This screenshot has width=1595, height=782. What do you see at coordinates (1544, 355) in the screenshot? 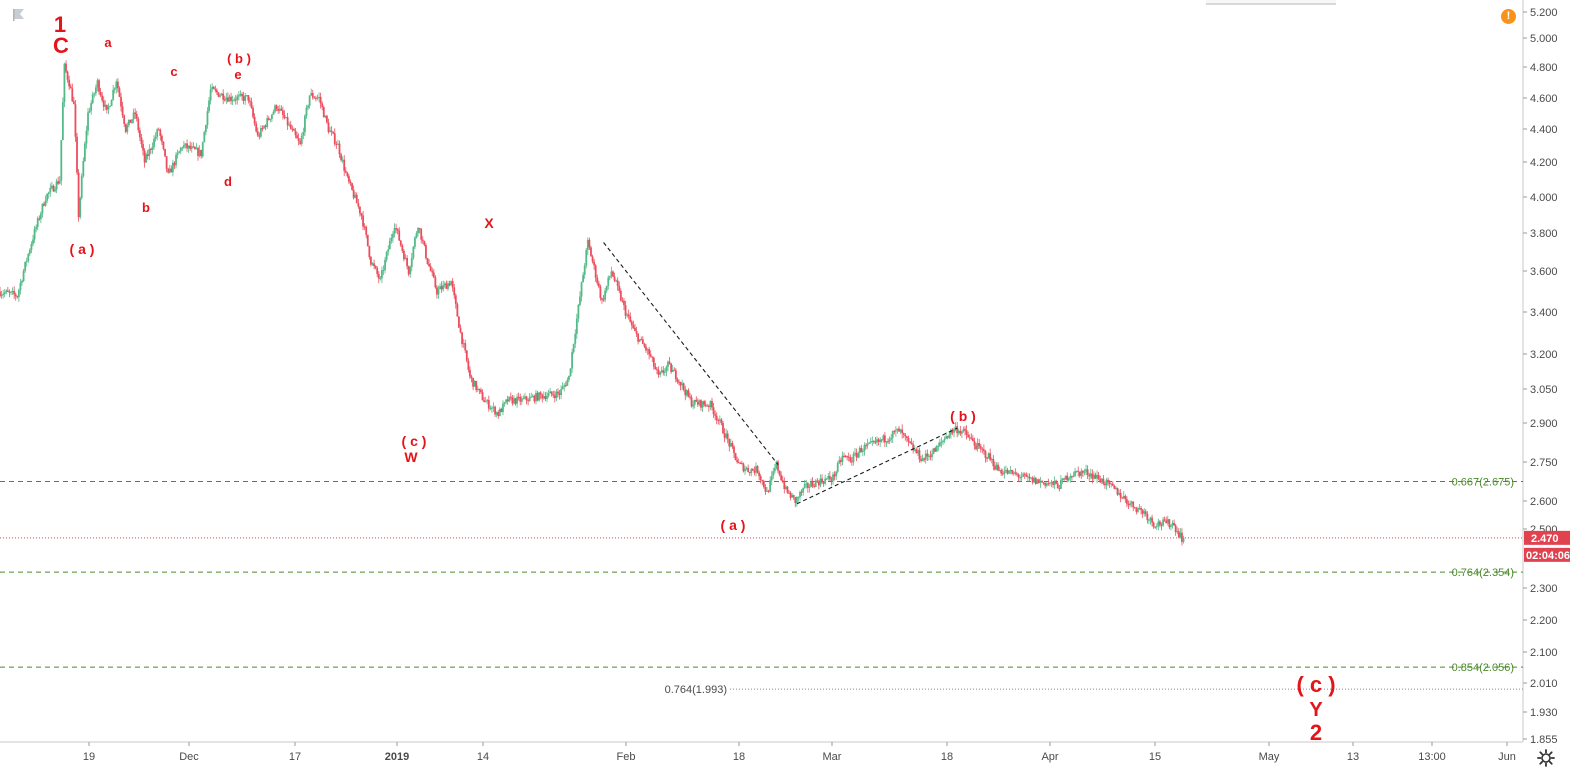
I see `price-tick-label: 3.200` at bounding box center [1544, 355].